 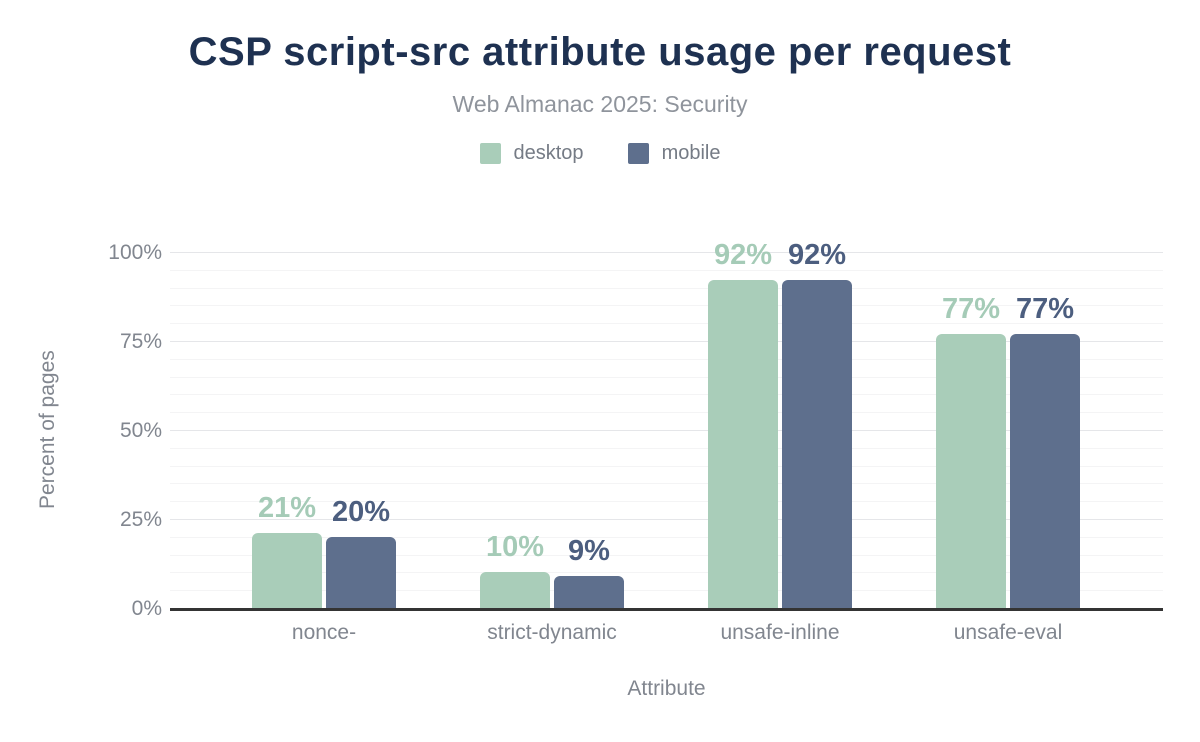 I want to click on x-tick-label: strict-dynamic, so click(x=552, y=632).